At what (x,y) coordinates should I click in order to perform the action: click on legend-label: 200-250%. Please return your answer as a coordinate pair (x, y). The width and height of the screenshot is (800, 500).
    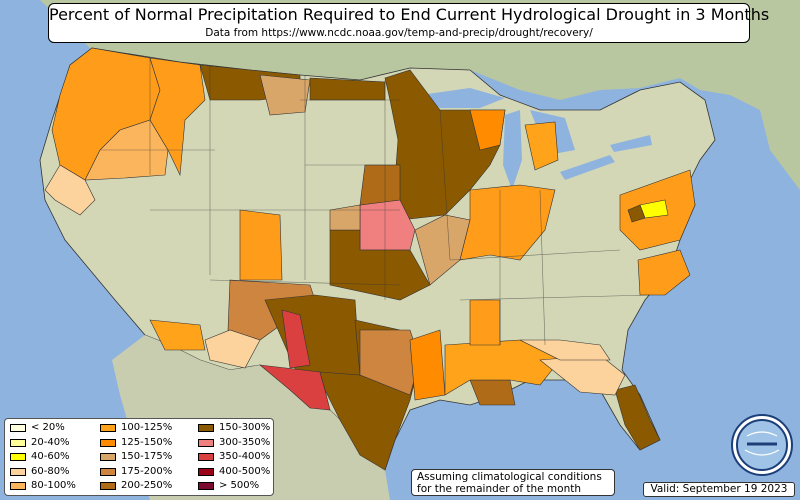
    Looking at the image, I should click on (147, 485).